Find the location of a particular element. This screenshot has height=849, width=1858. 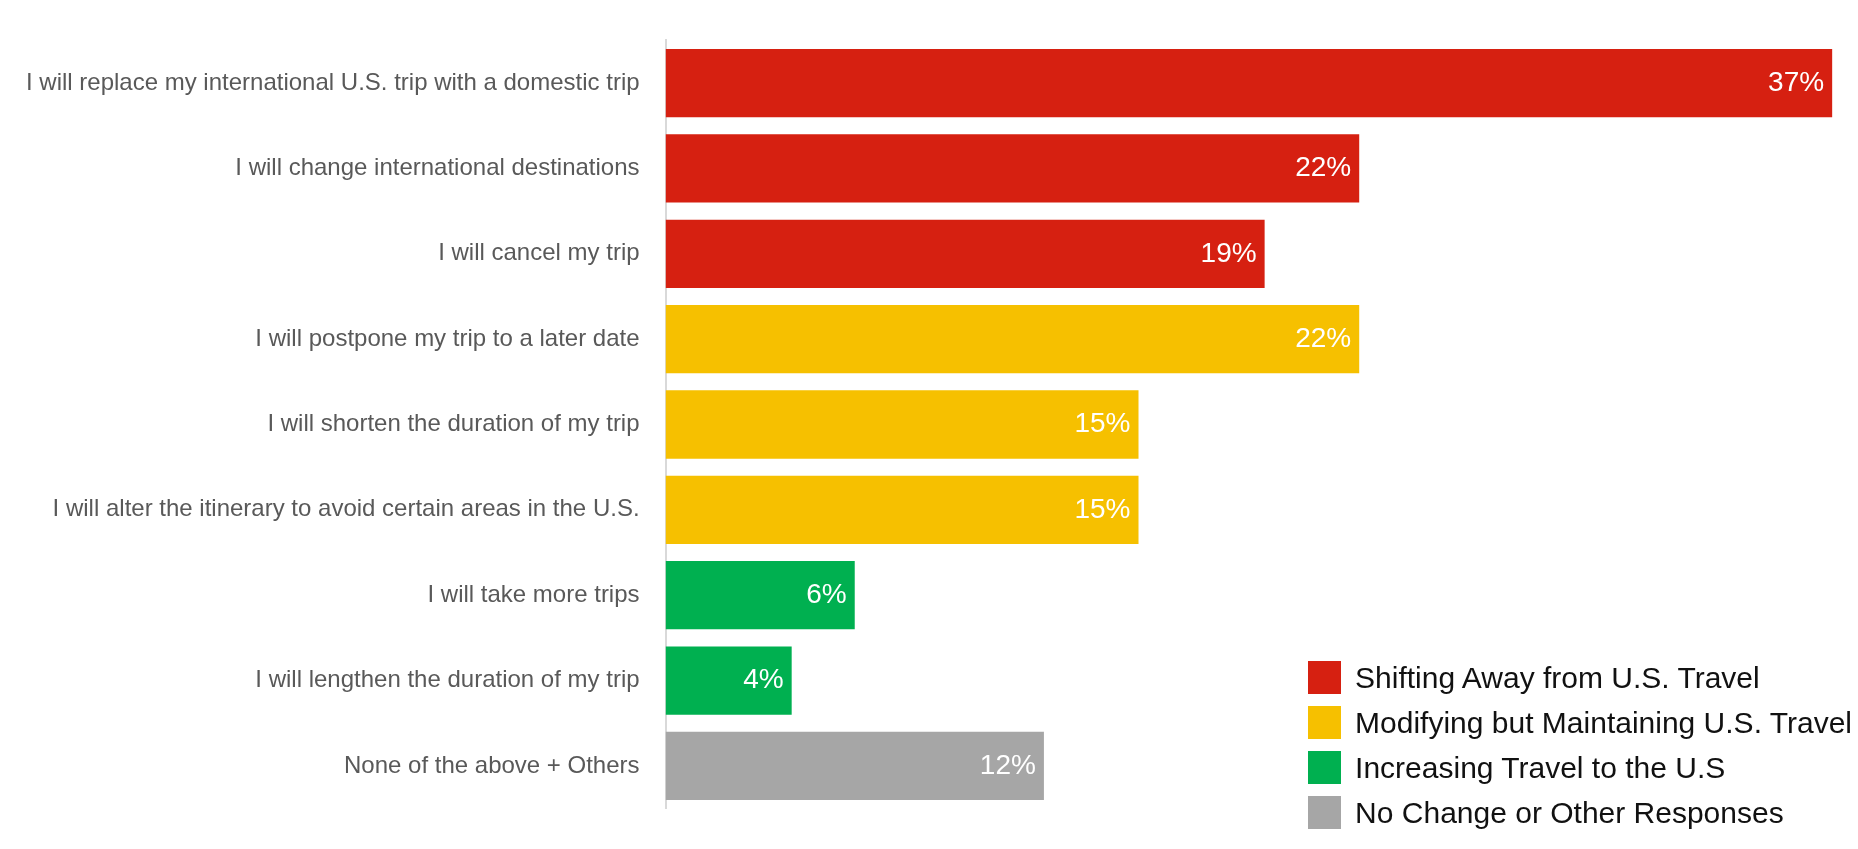

legend-label: Shifting Away from U.S. Travel is located at coordinates (1557, 677).